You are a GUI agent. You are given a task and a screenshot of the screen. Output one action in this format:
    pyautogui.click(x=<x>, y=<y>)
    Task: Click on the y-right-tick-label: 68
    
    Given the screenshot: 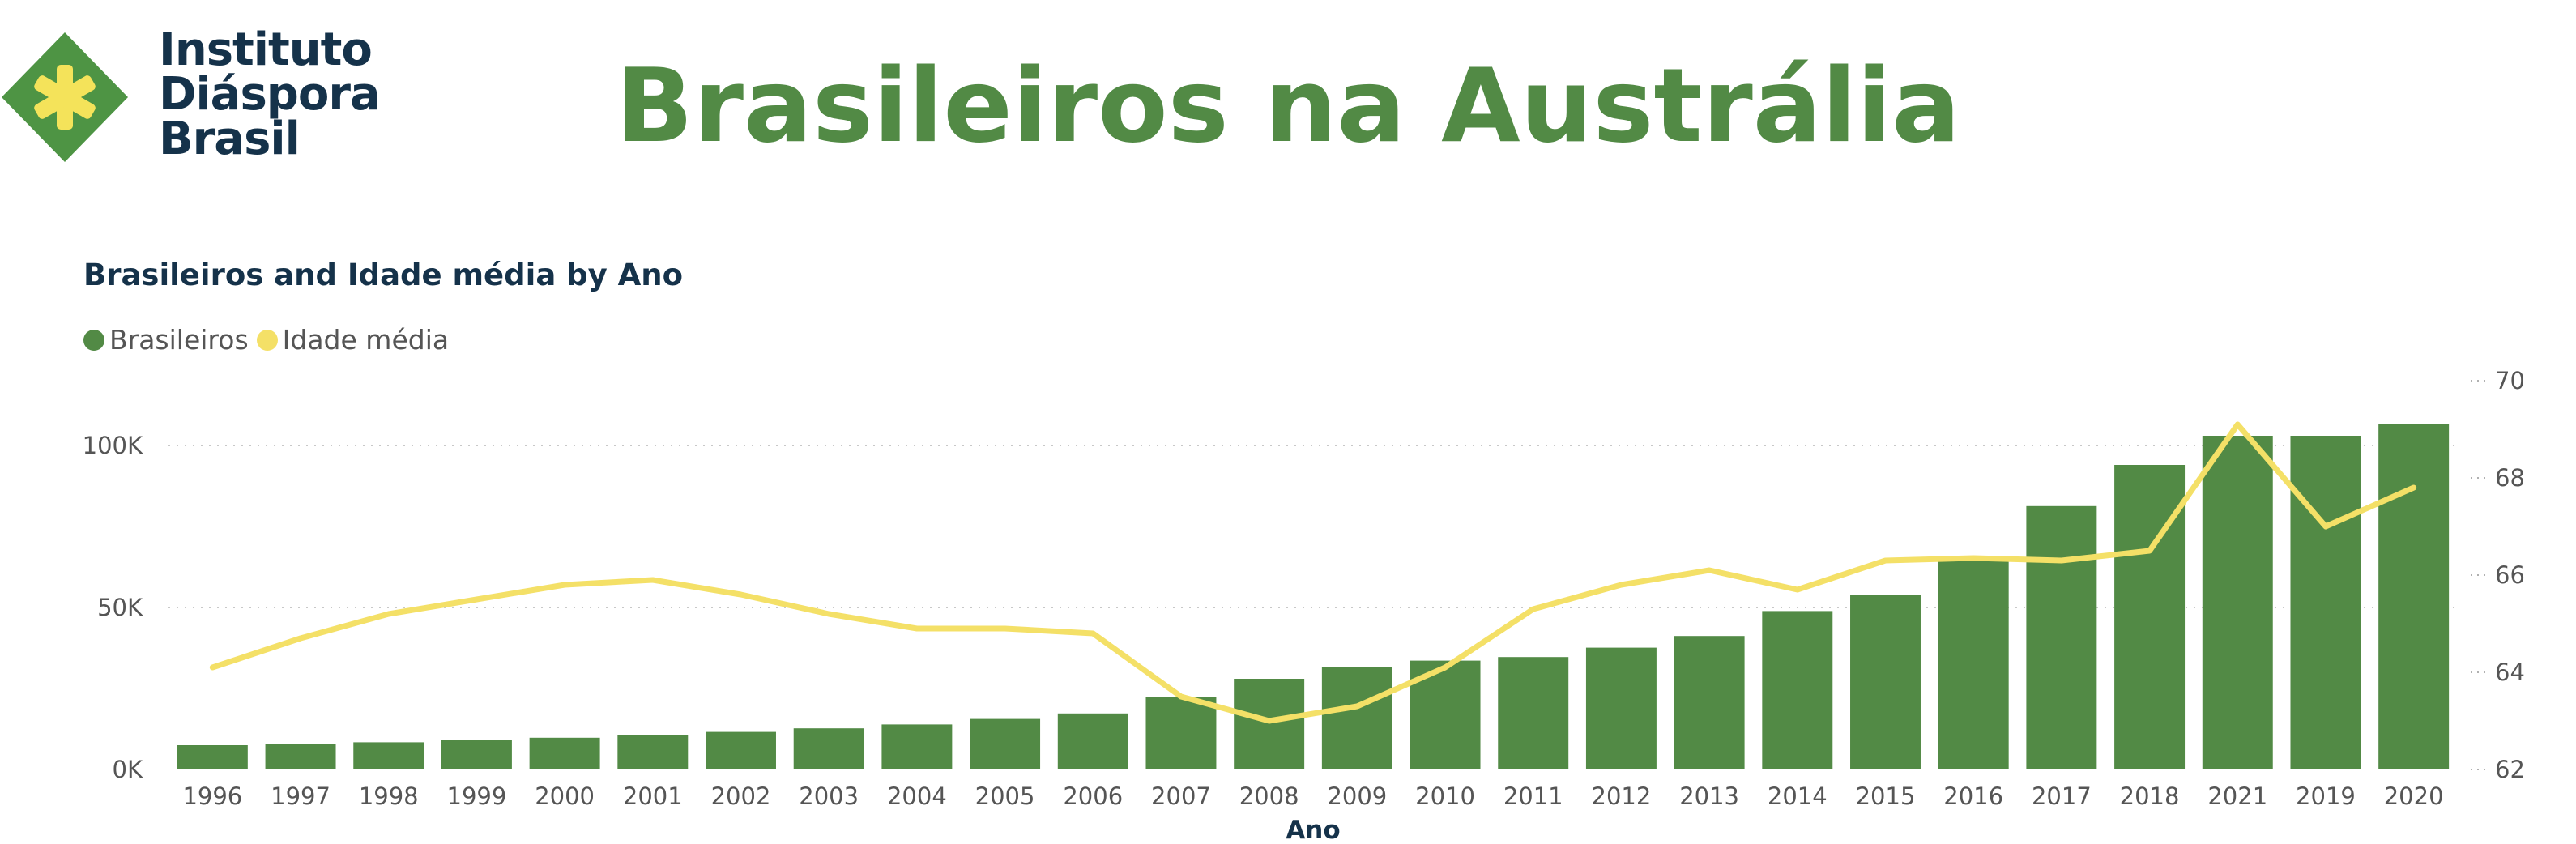 What is the action you would take?
    pyautogui.click(x=2510, y=478)
    